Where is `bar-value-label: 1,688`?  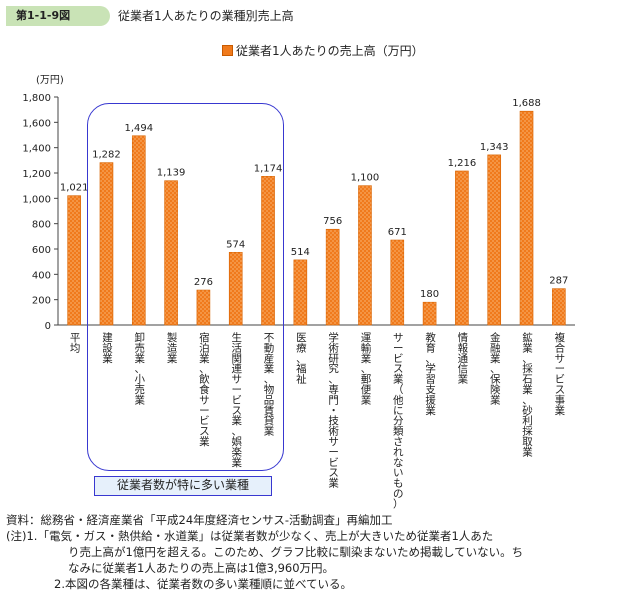 bar-value-label: 1,688 is located at coordinates (526, 103).